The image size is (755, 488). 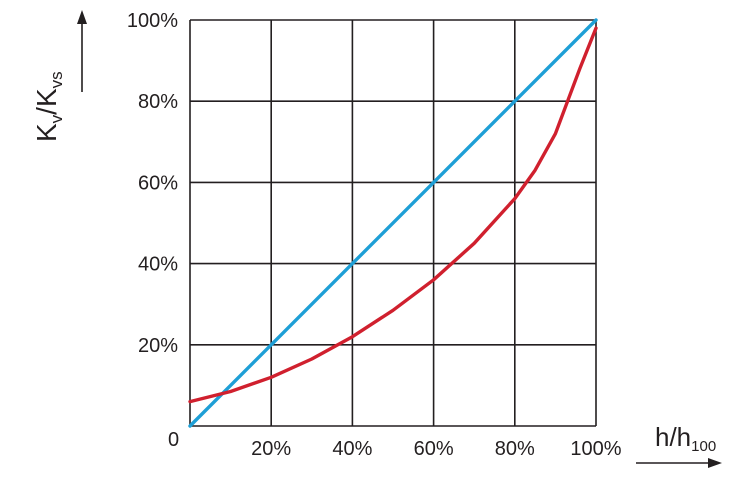 I want to click on x-axis-title: h/h100, so click(x=685, y=438).